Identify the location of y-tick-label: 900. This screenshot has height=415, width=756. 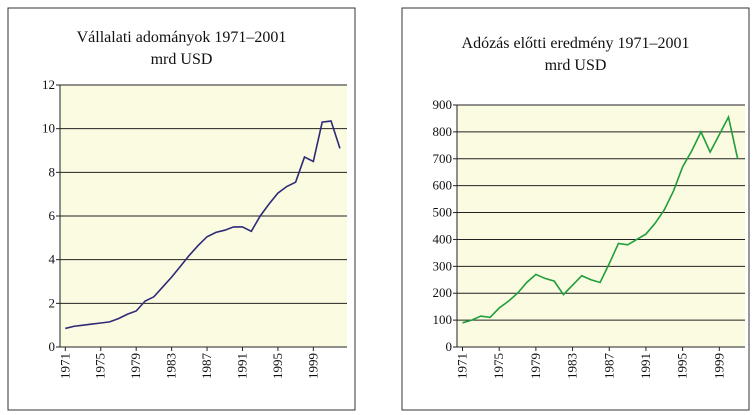
(443, 104).